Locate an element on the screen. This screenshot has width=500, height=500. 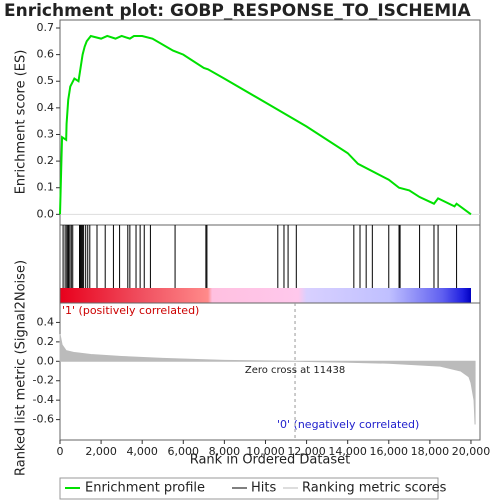
x-tick-label: 0 is located at coordinates (60, 451).